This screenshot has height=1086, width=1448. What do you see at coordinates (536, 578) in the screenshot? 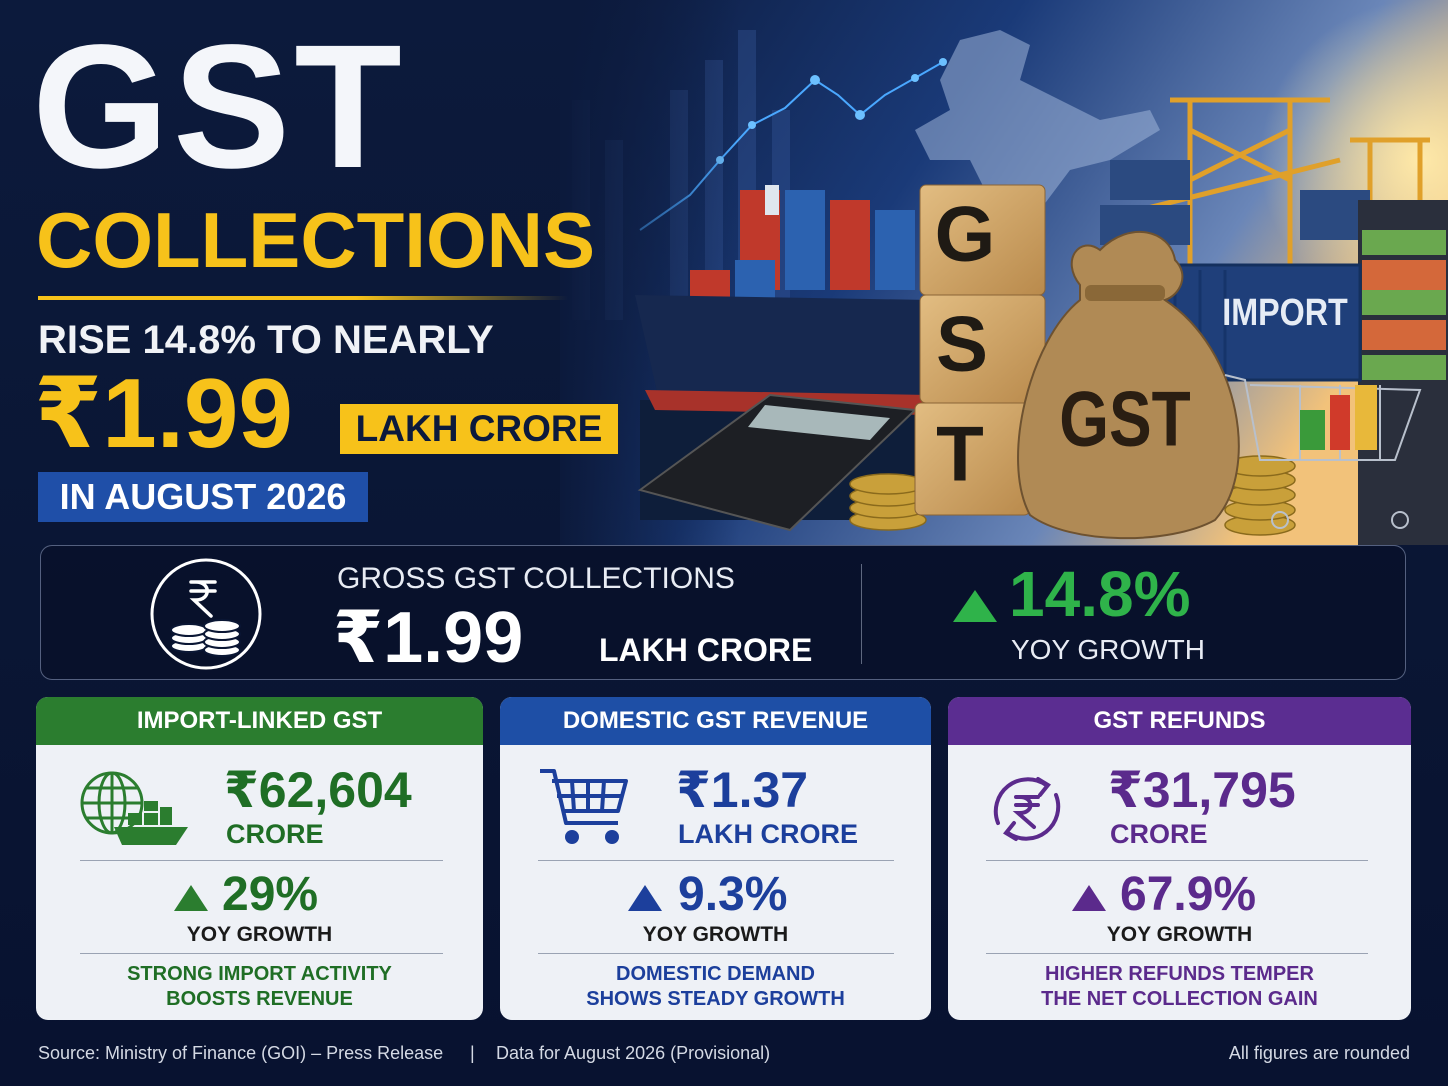
I see `summary-label: GROSS GST COLLECTIONS` at bounding box center [536, 578].